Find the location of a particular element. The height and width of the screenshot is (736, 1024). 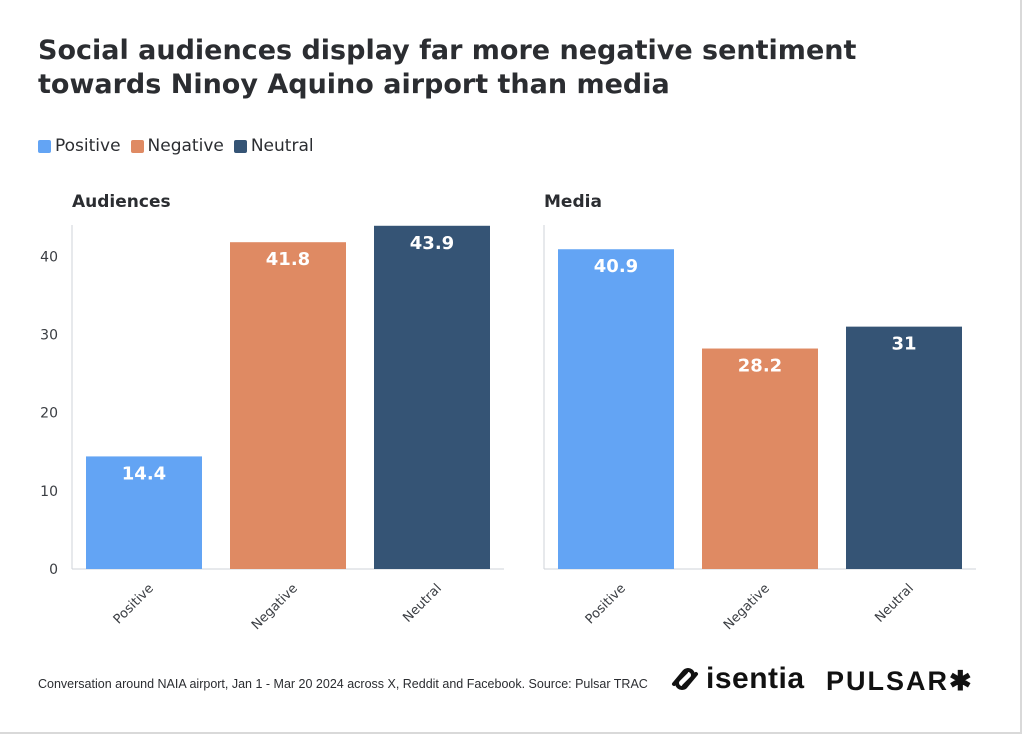

panel-title-1: Media is located at coordinates (573, 202).